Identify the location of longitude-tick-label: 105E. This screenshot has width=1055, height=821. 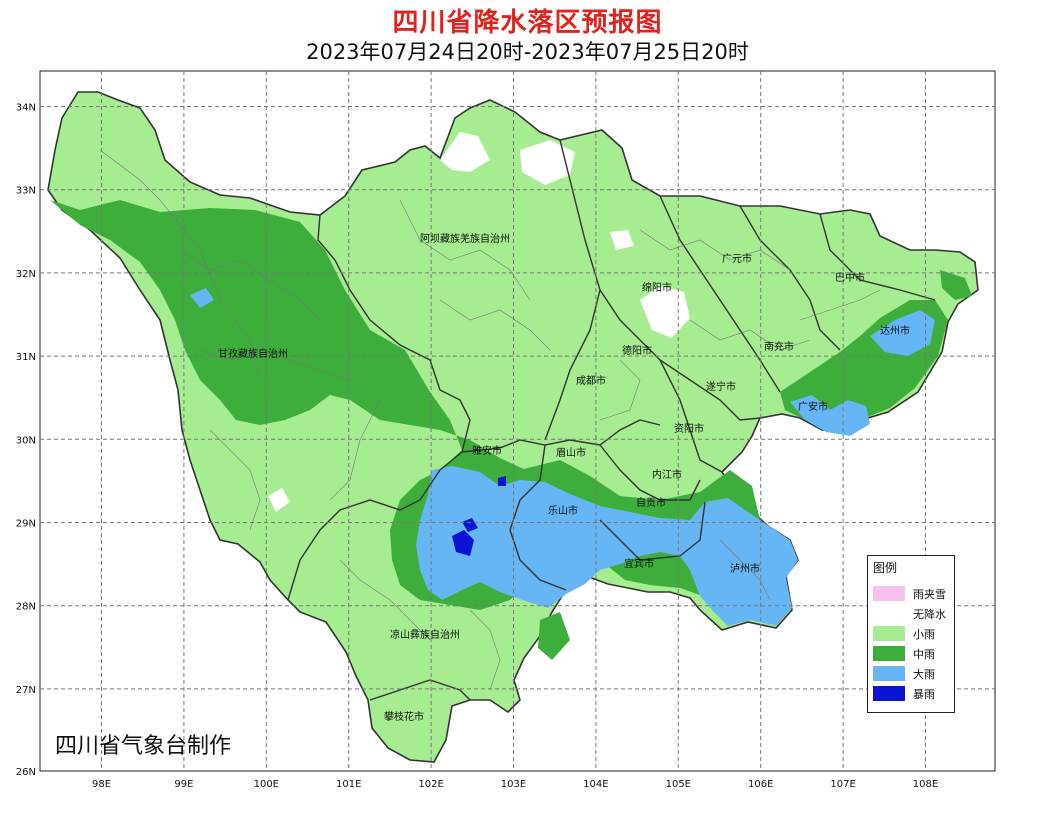
(678, 784).